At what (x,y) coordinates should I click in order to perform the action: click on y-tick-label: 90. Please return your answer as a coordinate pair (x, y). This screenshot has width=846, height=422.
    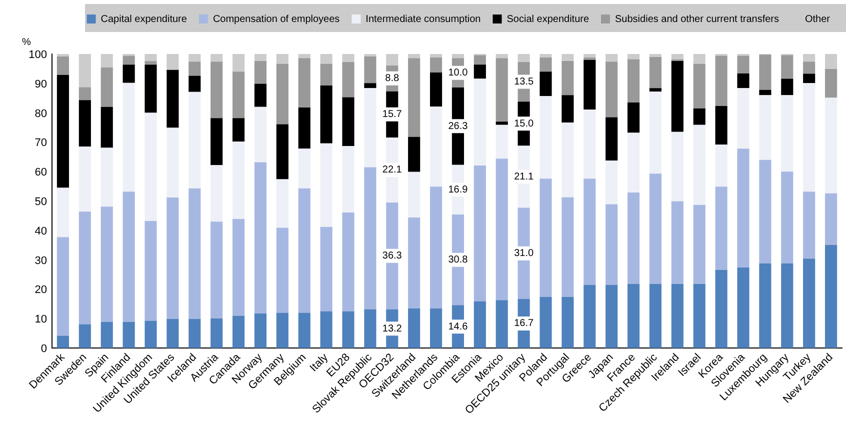
    Looking at the image, I should click on (40, 84).